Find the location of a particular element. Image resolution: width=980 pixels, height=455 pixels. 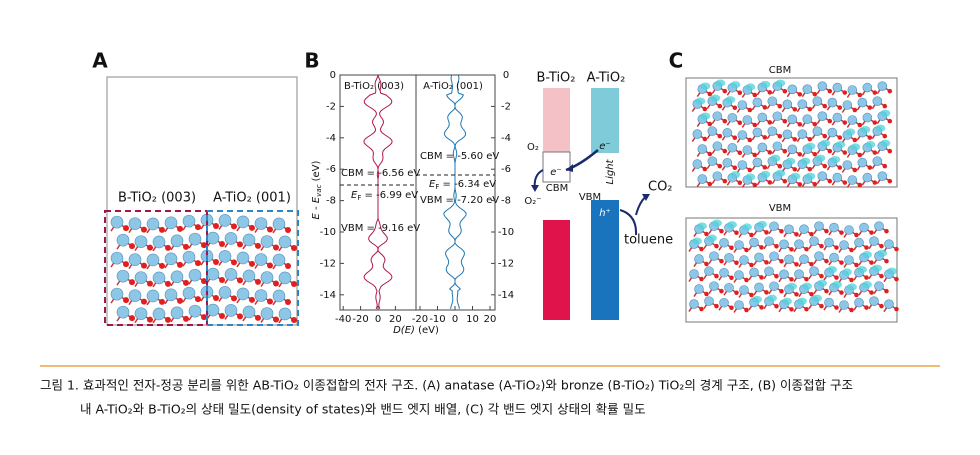

species-label: O₂ is located at coordinates (533, 147).